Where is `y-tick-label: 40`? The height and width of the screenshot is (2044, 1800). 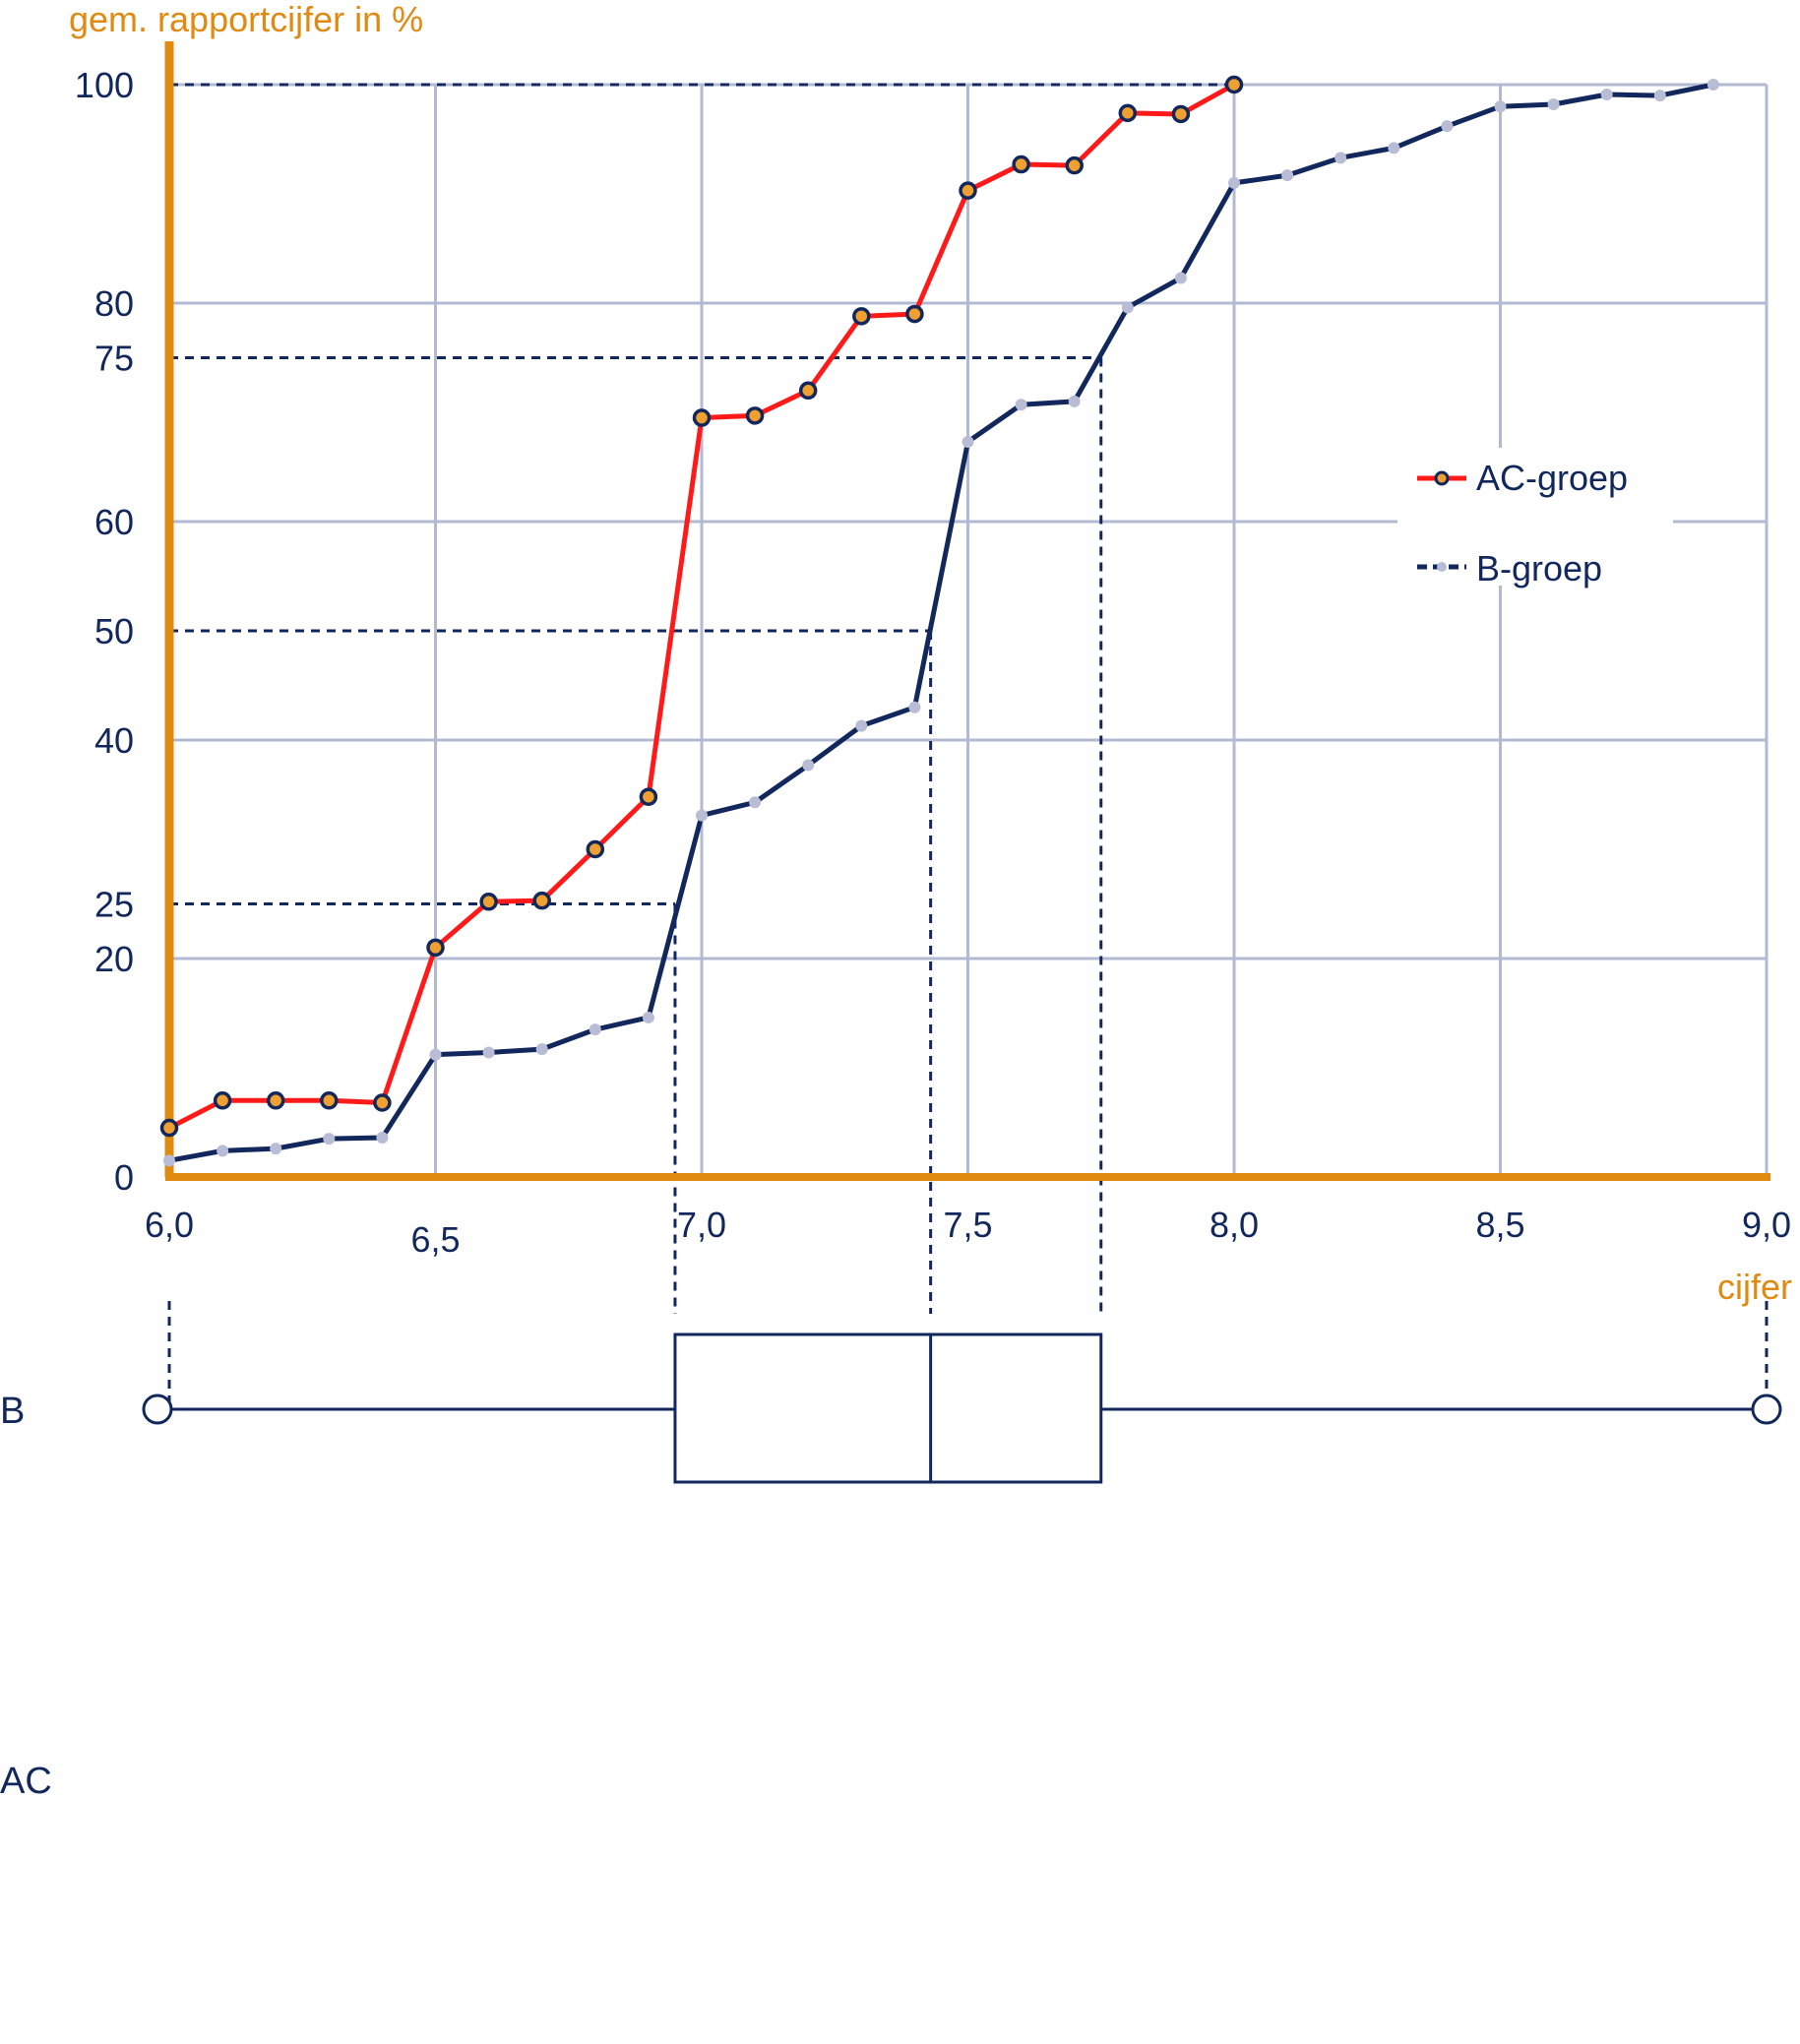
y-tick-label: 40 is located at coordinates (114, 740).